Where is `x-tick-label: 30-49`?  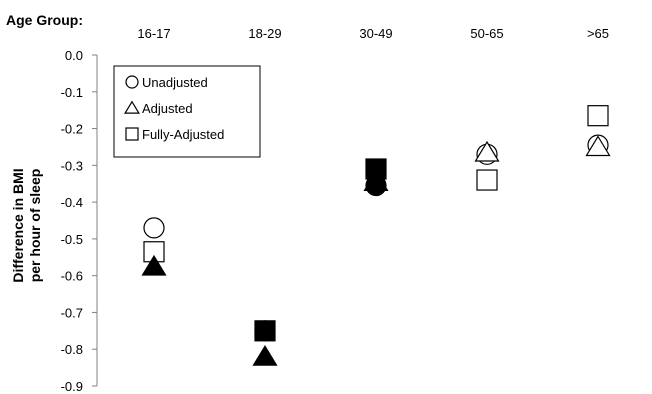 x-tick-label: 30-49 is located at coordinates (375, 33).